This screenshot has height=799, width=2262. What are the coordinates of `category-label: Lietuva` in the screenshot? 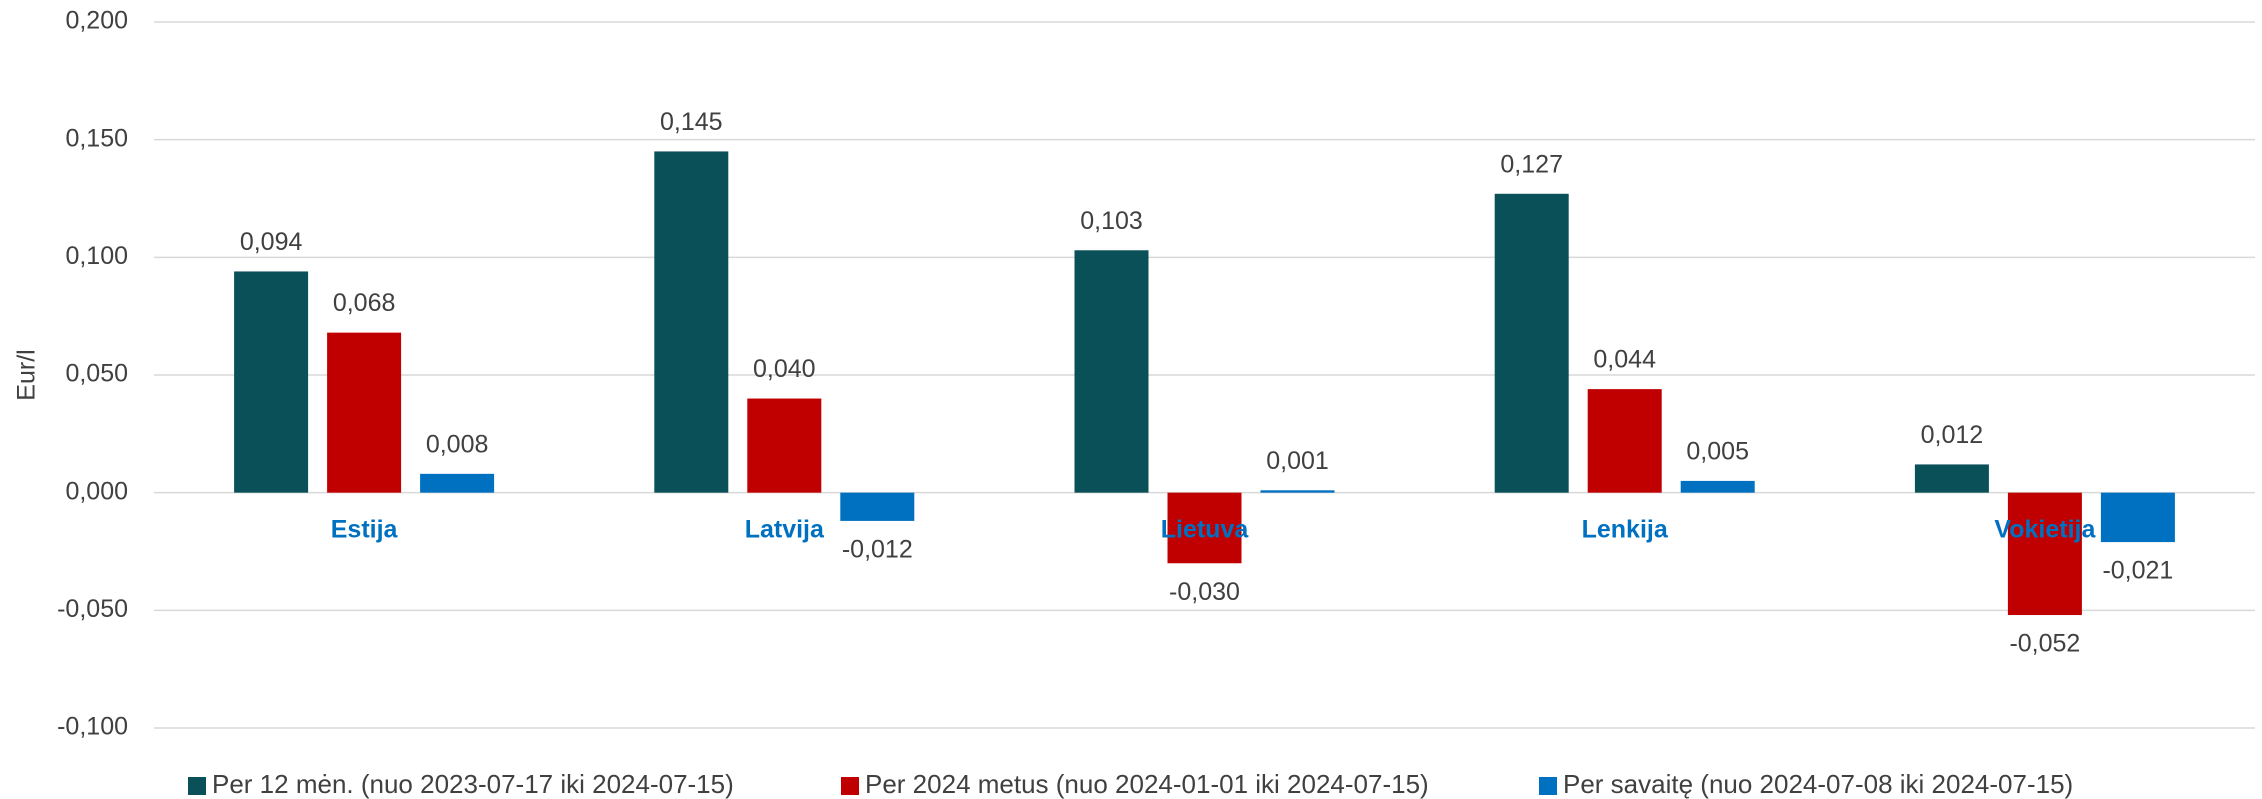 It's located at (1205, 529).